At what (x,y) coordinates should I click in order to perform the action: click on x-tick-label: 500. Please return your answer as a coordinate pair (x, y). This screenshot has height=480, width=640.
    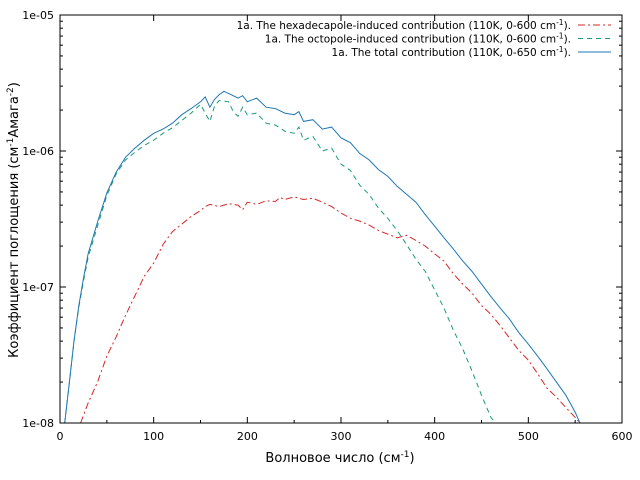
    Looking at the image, I should click on (528, 436).